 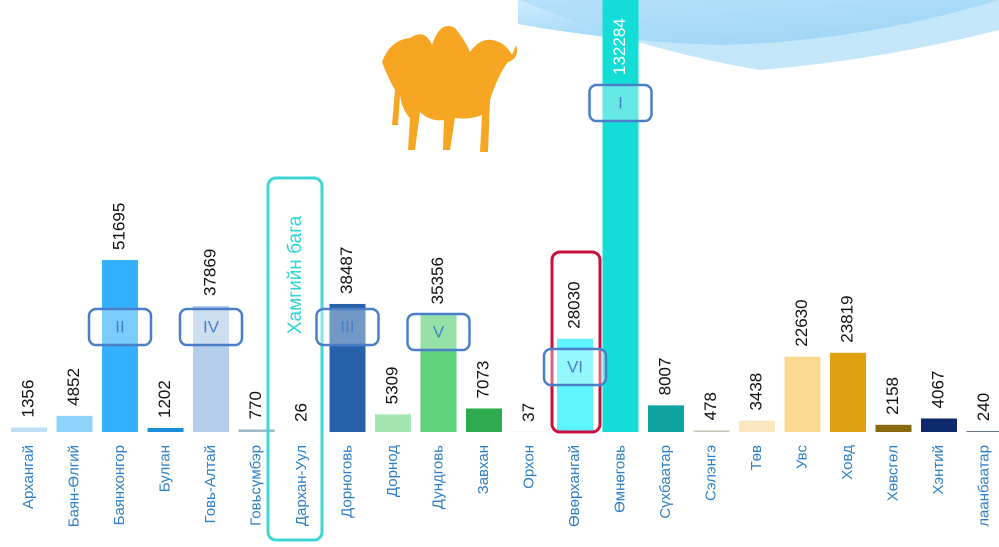 What do you see at coordinates (391, 386) in the screenshot?
I see `value-label: 5309` at bounding box center [391, 386].